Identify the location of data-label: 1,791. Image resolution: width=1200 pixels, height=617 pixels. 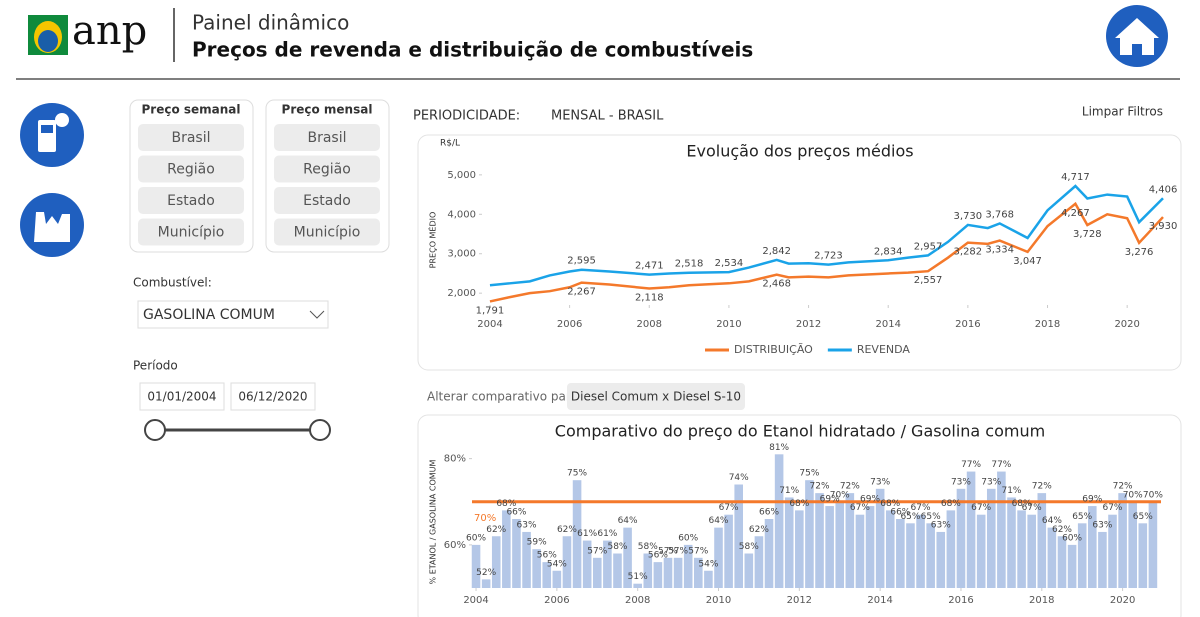
(490, 310).